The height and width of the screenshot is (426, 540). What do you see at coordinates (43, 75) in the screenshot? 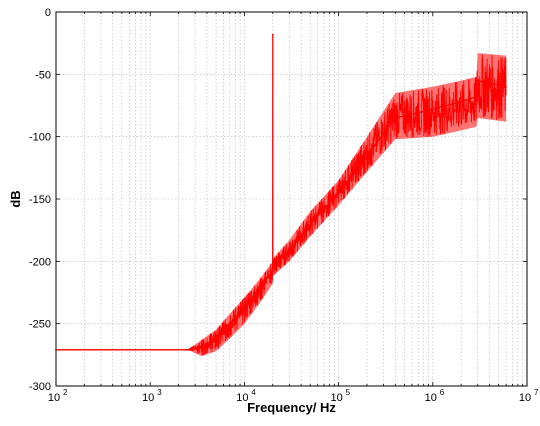
I see `y-tick-label: -50` at bounding box center [43, 75].